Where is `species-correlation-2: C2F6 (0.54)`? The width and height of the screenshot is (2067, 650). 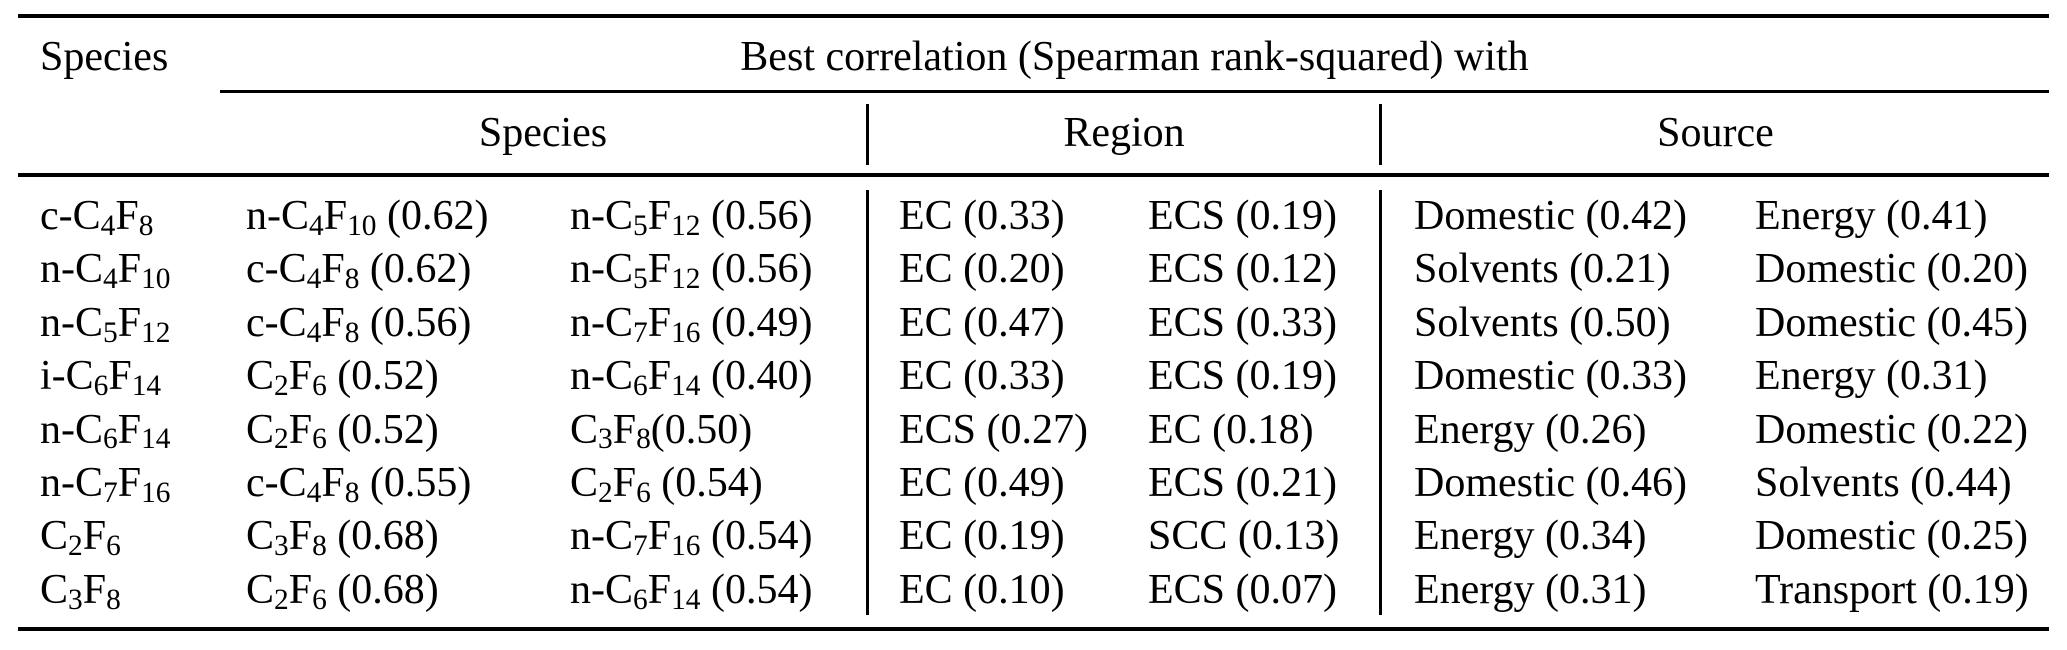
species-correlation-2: C2F6 (0.54) is located at coordinates (666, 484).